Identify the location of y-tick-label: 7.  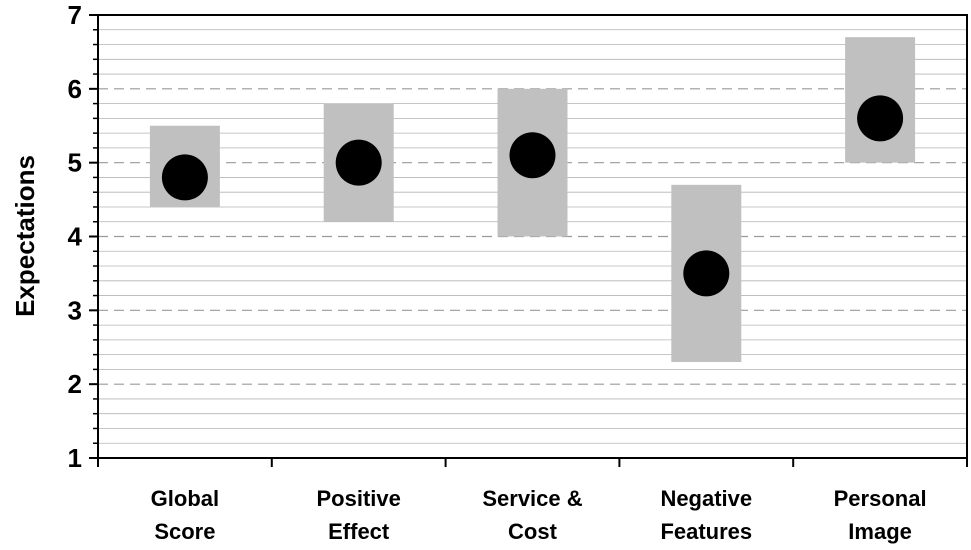
(75, 15).